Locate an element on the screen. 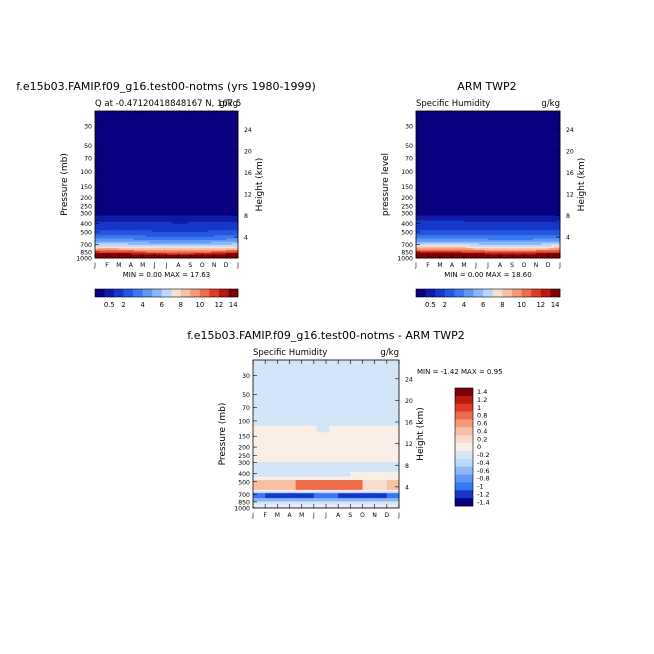  month-label: D is located at coordinates (226, 265).